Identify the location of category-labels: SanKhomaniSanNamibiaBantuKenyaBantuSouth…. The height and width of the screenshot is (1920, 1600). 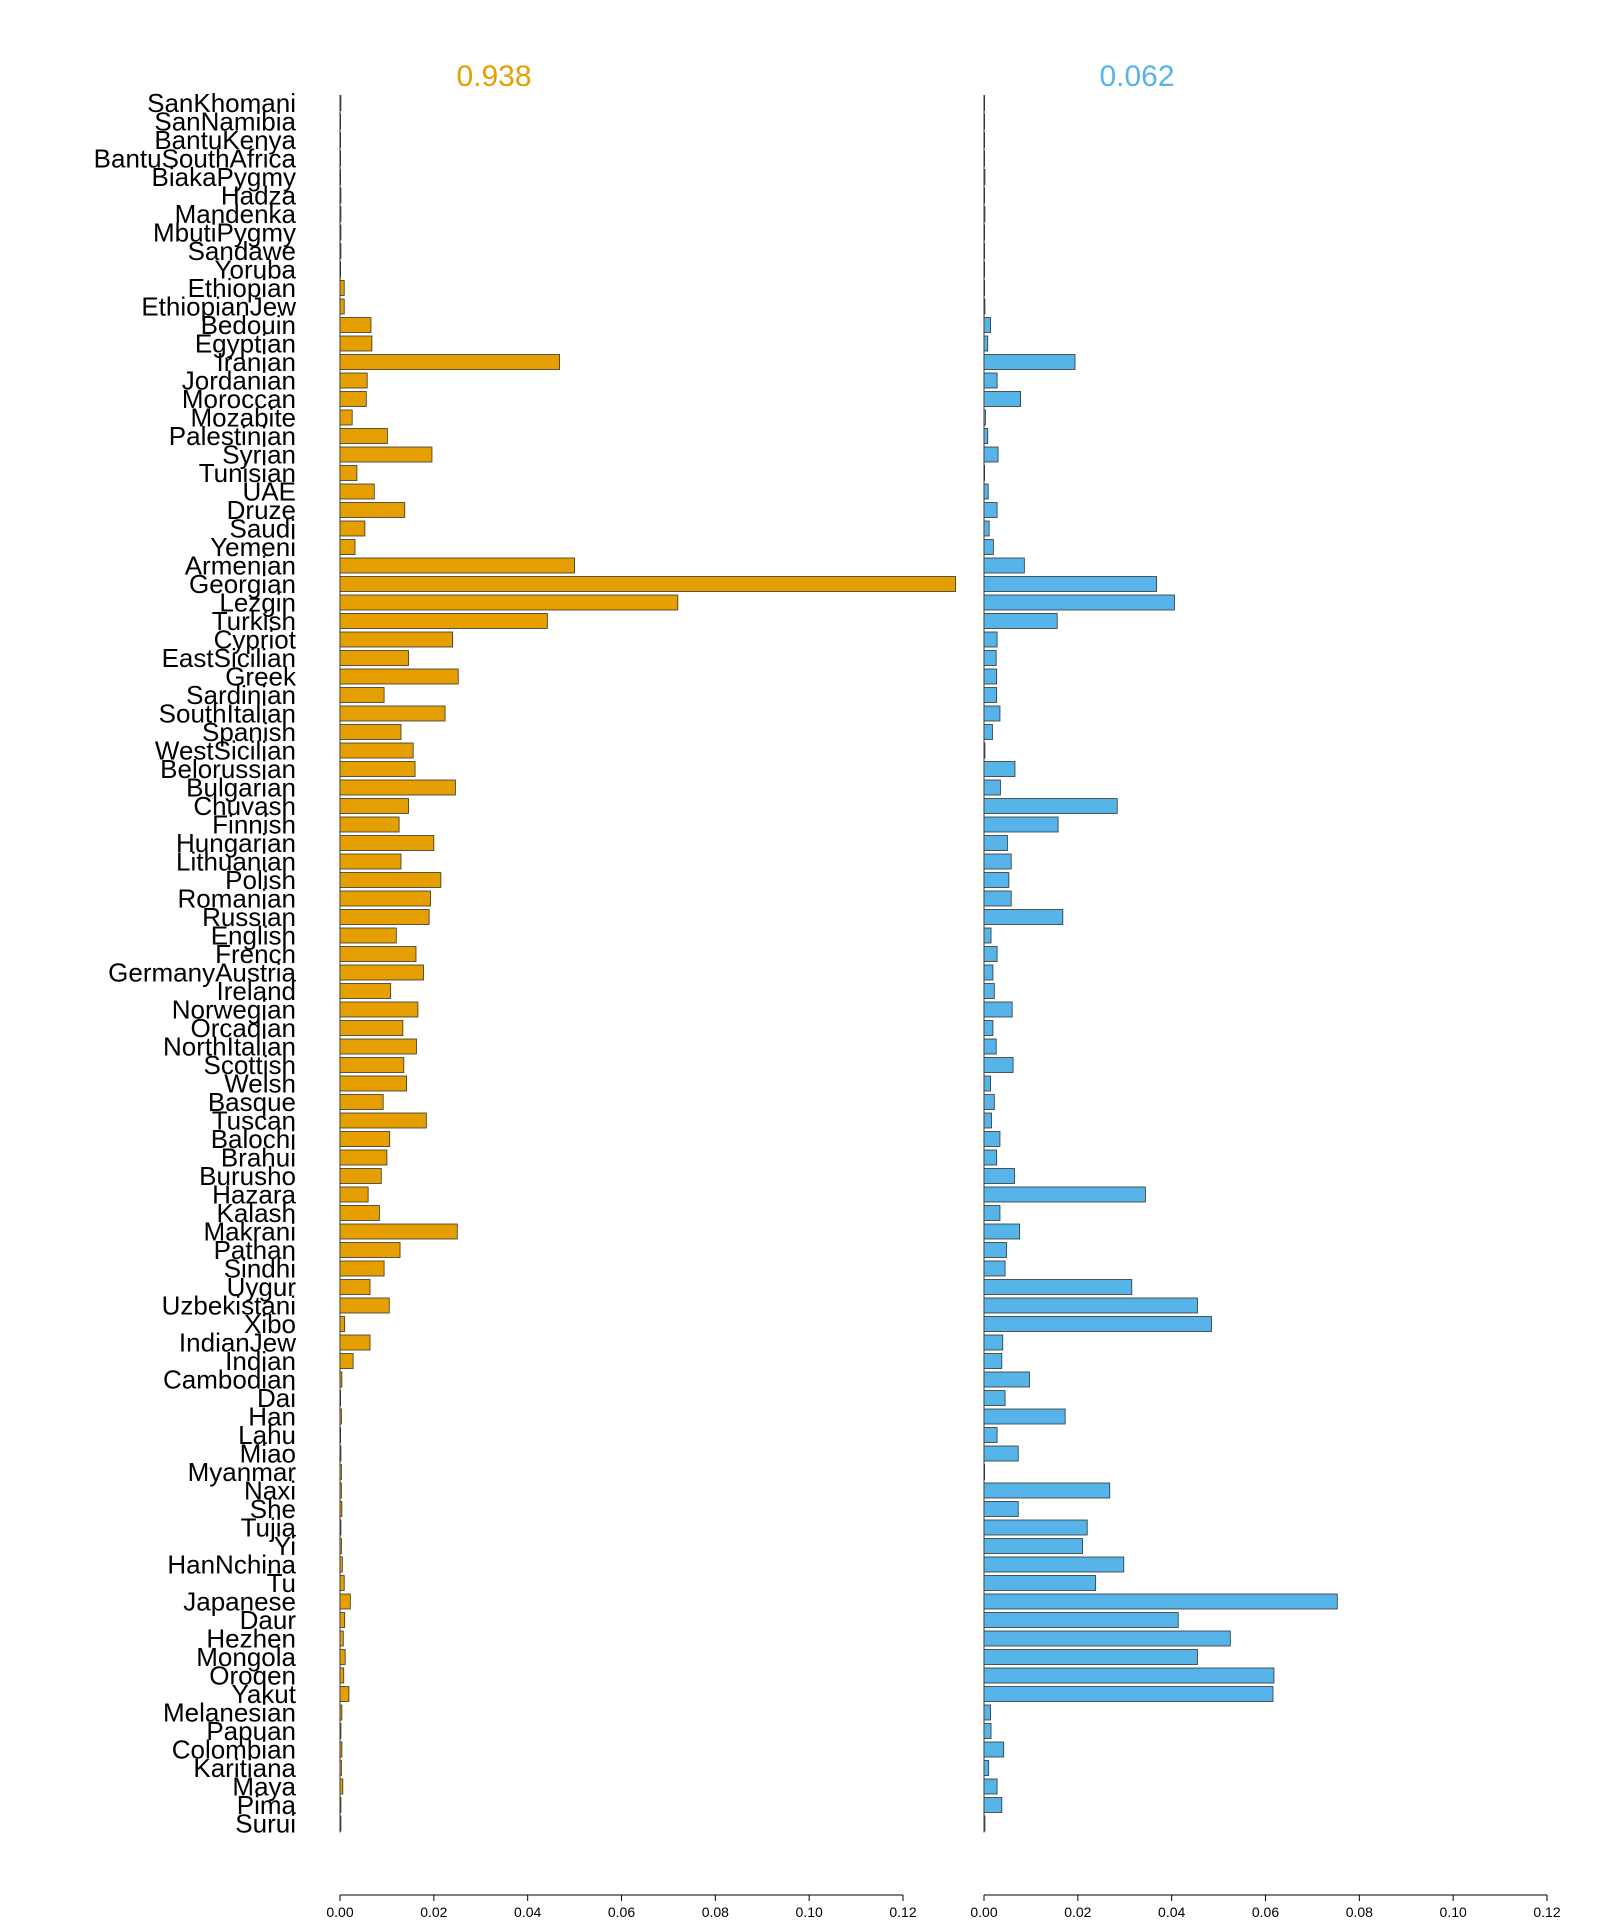
(195, 963).